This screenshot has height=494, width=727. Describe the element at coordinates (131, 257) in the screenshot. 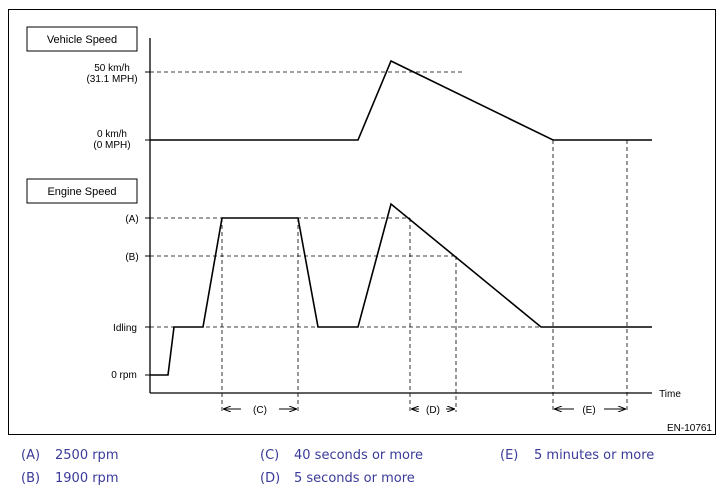

I see `label-b: (B)` at that location.